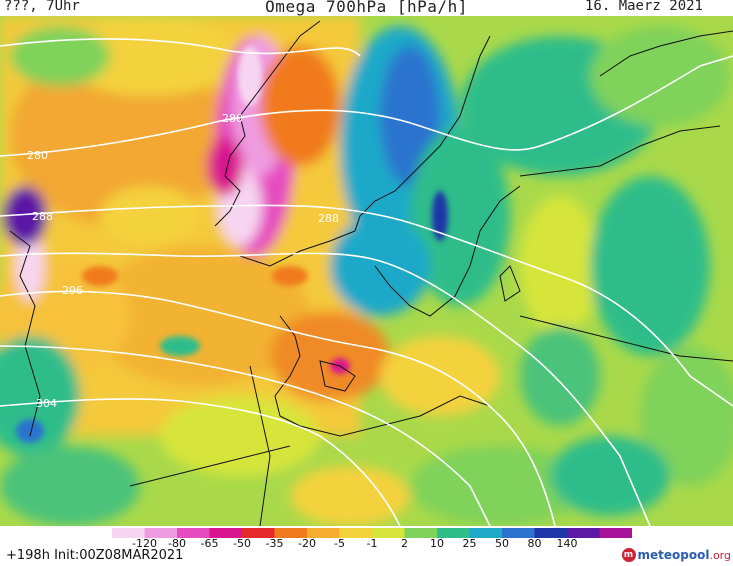 The image size is (733, 566). What do you see at coordinates (469, 543) in the screenshot?
I see `colorbar-tick-label: 25` at bounding box center [469, 543].